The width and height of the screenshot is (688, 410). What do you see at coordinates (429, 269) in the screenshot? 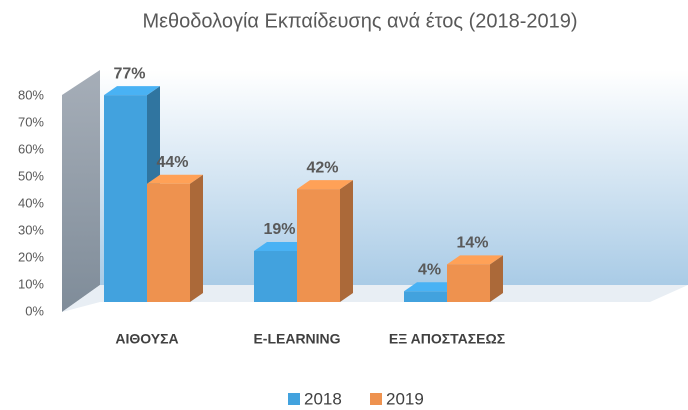
I see `value-label: 4%` at bounding box center [429, 269].